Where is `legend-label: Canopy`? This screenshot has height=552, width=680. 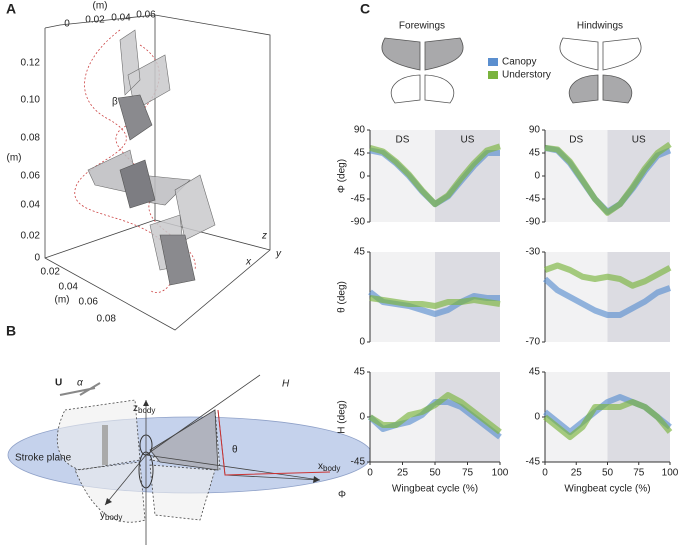
legend-label: Canopy is located at coordinates (519, 62).